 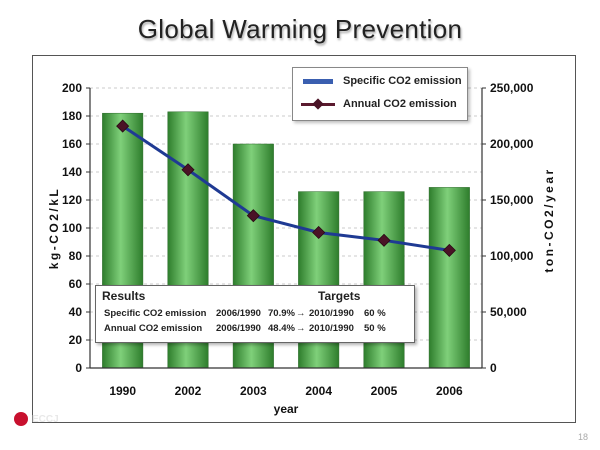 What do you see at coordinates (76, 284) in the screenshot?
I see `y-tick-label: 60` at bounding box center [76, 284].